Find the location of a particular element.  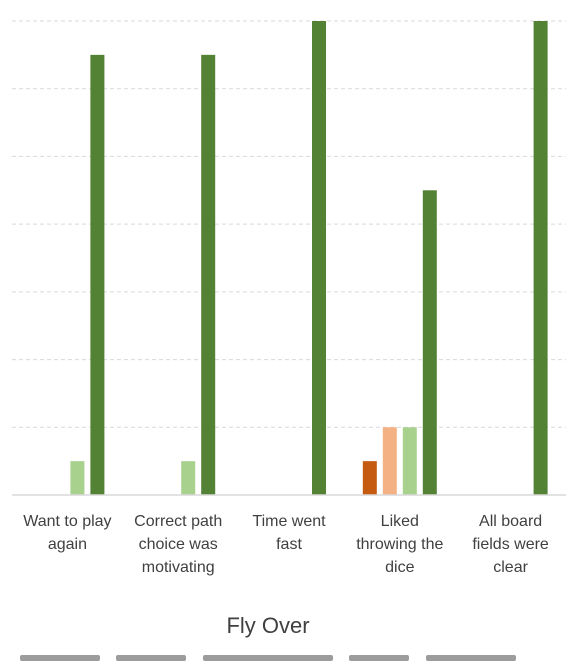

category-label-line: clear is located at coordinates (510, 567).